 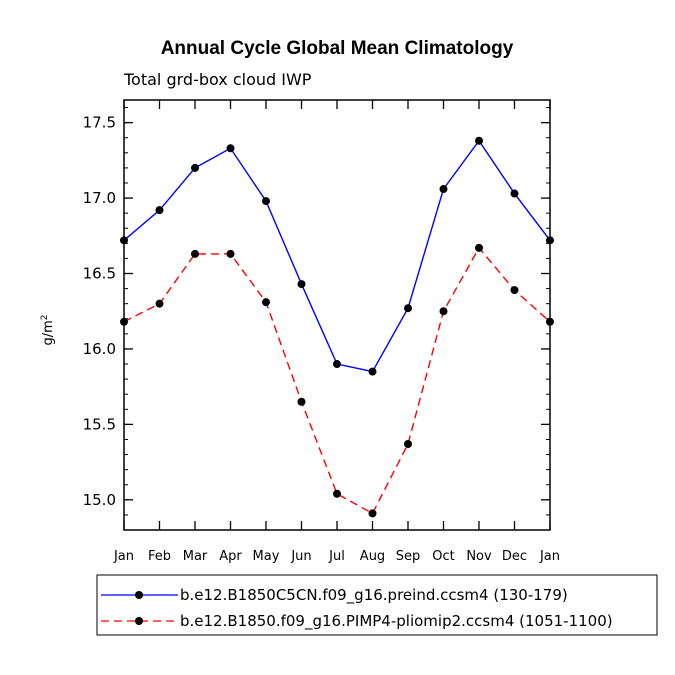 I want to click on legend-box, so click(x=377, y=605).